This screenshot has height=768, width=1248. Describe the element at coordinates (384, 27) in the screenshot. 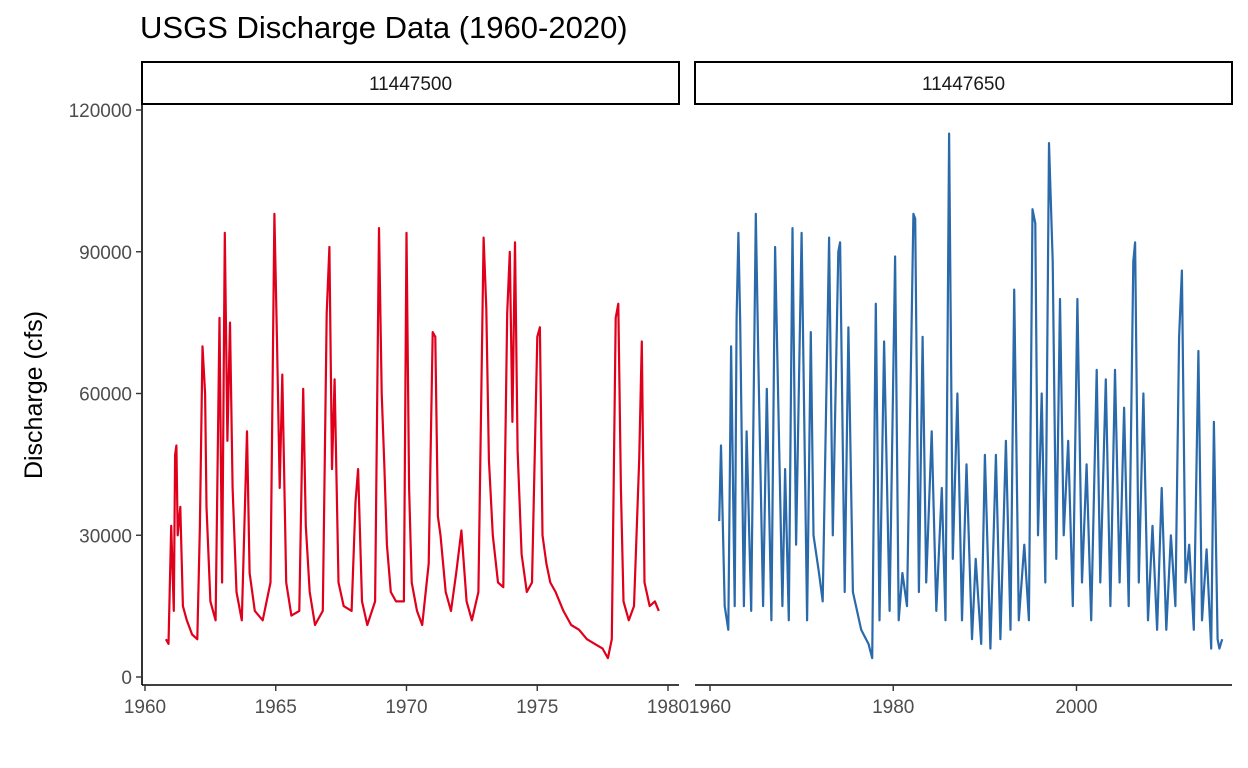

I see `chart-title: USGS Discharge Data (1960-2020)` at that location.